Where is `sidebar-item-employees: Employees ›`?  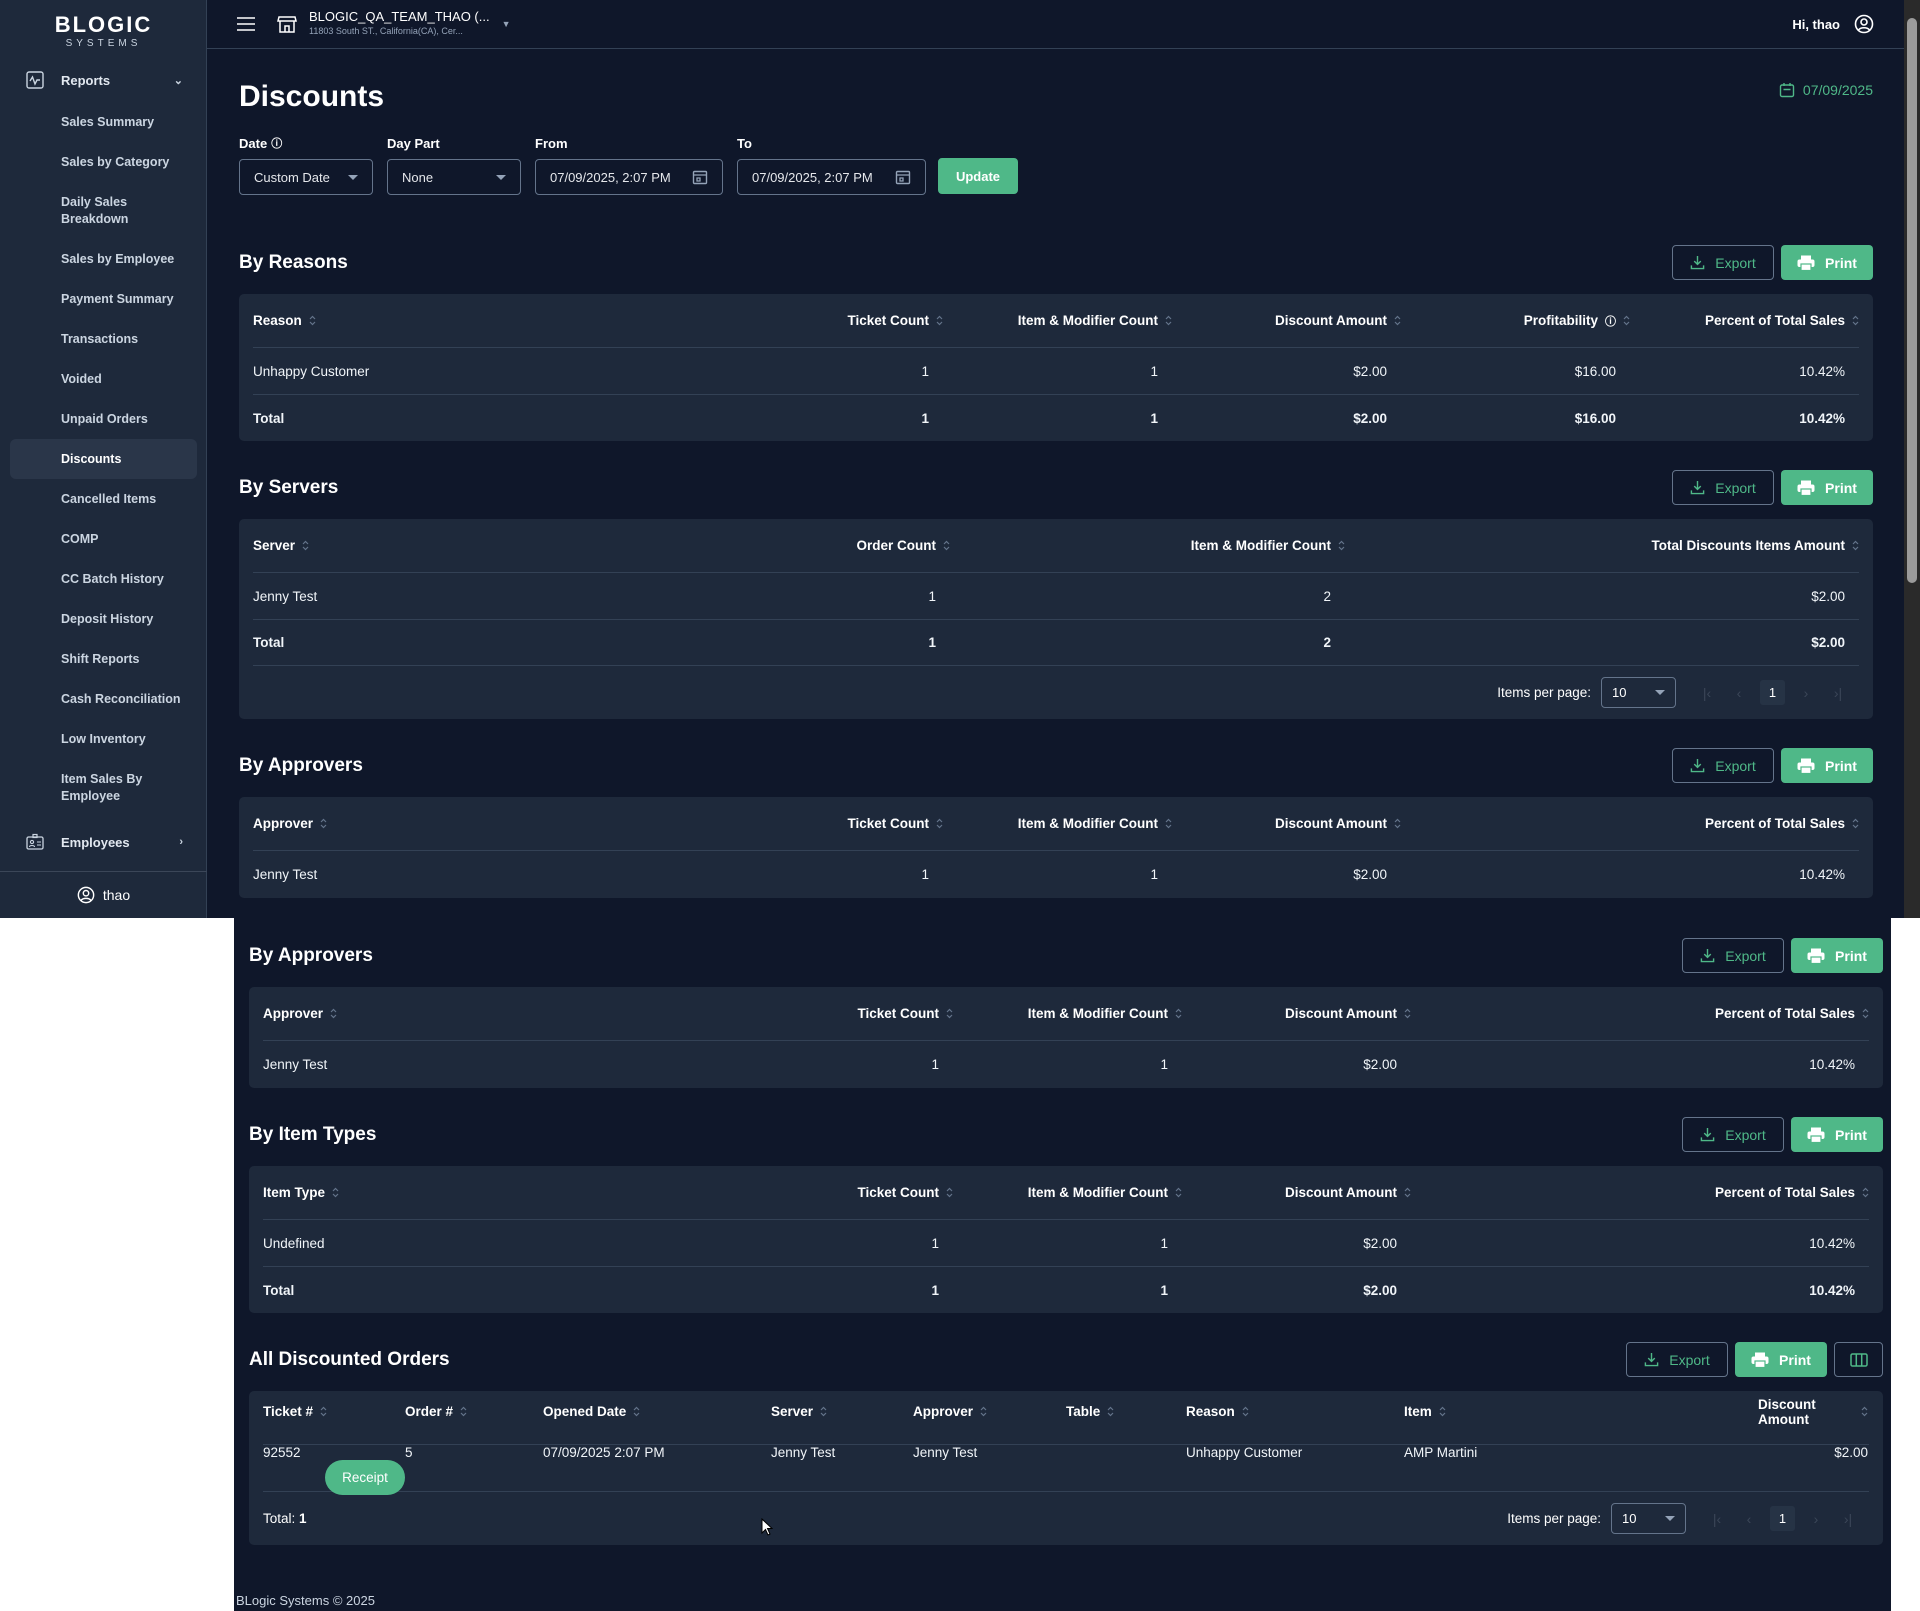
sidebar-item-employees: Employees › is located at coordinates (103, 842).